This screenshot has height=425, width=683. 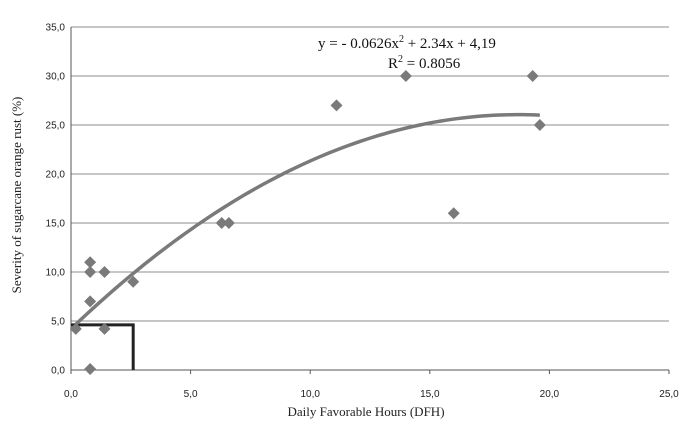 I want to click on x-tick-label: 25,0, so click(x=669, y=394).